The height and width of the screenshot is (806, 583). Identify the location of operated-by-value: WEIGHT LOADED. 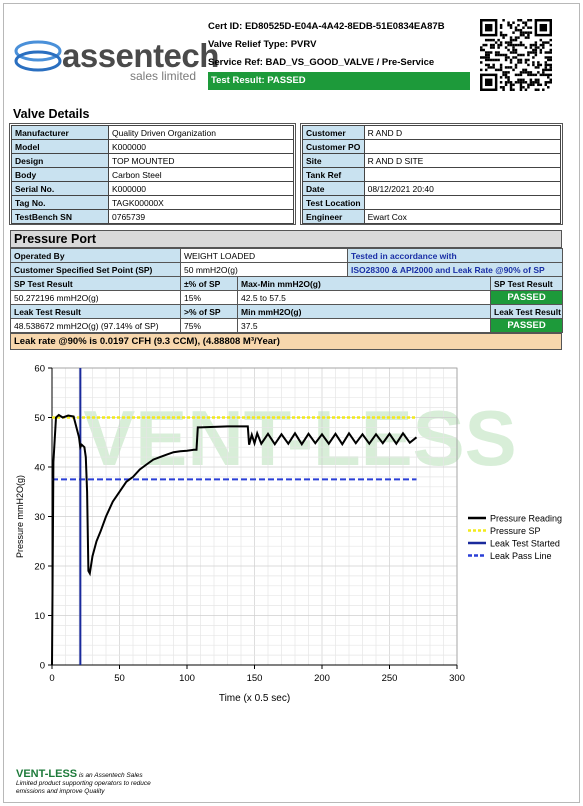
(264, 255).